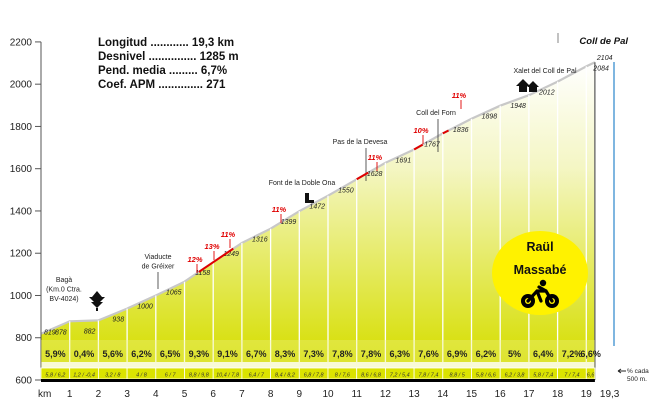  I want to click on segment-gradient-label: 5,9%, so click(55, 354).